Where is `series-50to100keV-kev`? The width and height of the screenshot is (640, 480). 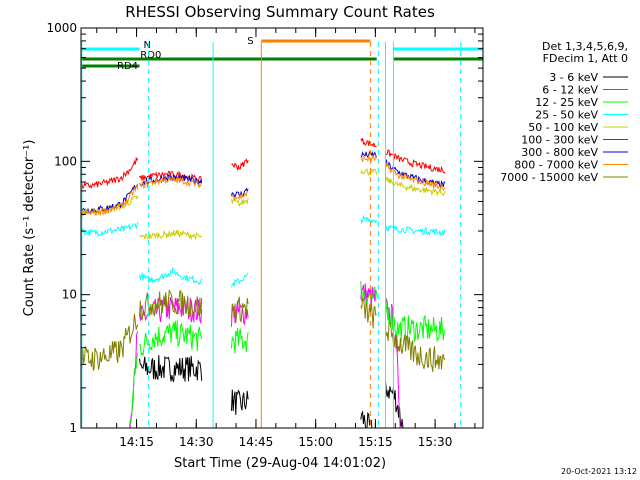
series-50to100keV-kev is located at coordinates (263, 204).